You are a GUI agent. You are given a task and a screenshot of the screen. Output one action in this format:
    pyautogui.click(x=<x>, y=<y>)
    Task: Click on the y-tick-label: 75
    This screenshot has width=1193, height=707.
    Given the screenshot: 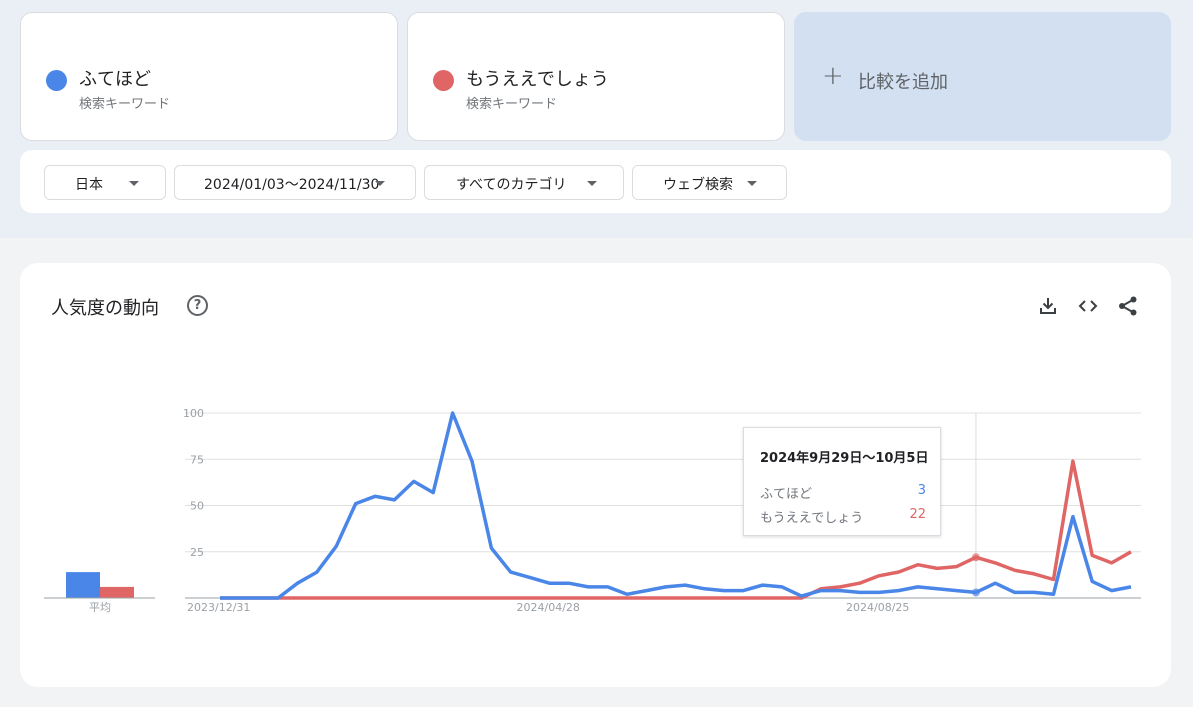 What is the action you would take?
    pyautogui.click(x=197, y=459)
    